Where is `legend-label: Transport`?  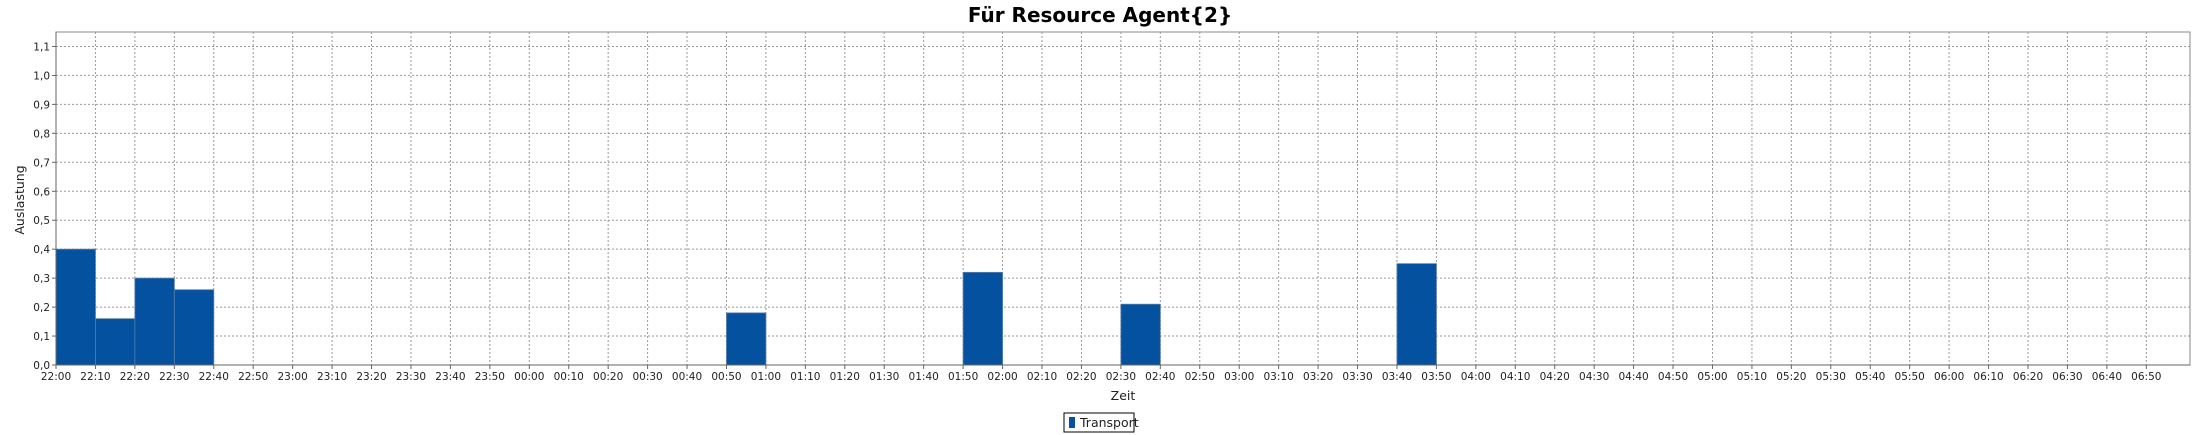 legend-label: Transport is located at coordinates (1109, 422).